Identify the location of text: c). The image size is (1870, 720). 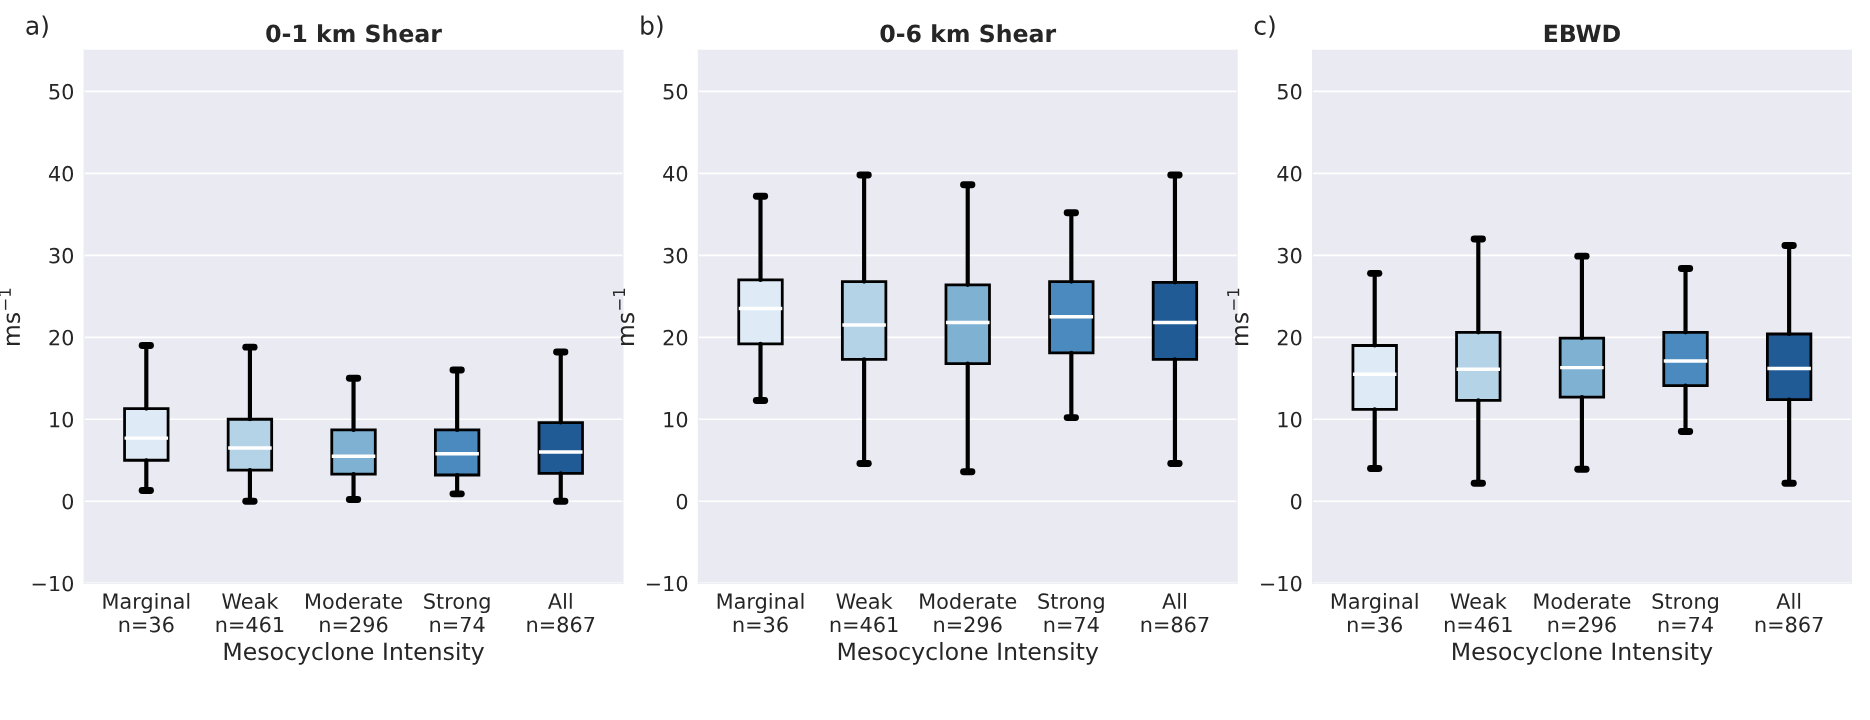
(1264, 26).